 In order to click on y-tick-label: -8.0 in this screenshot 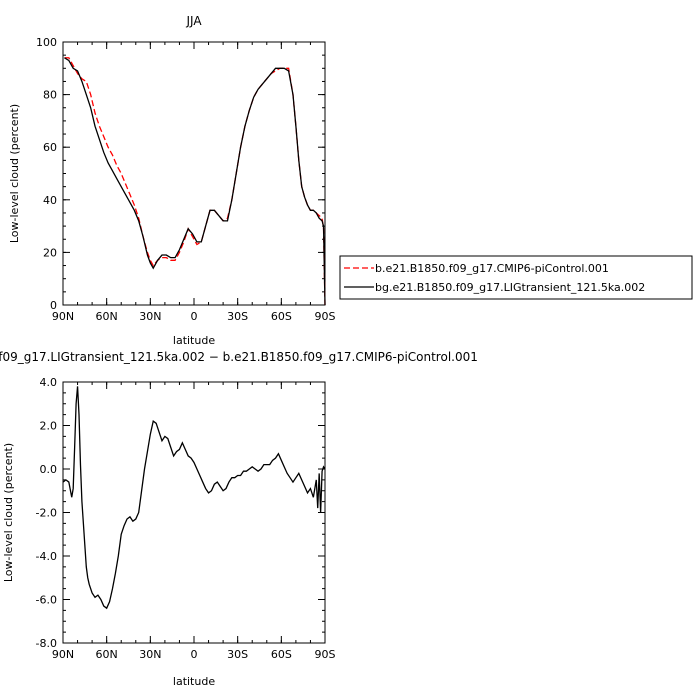, I will do `click(46, 643)`.